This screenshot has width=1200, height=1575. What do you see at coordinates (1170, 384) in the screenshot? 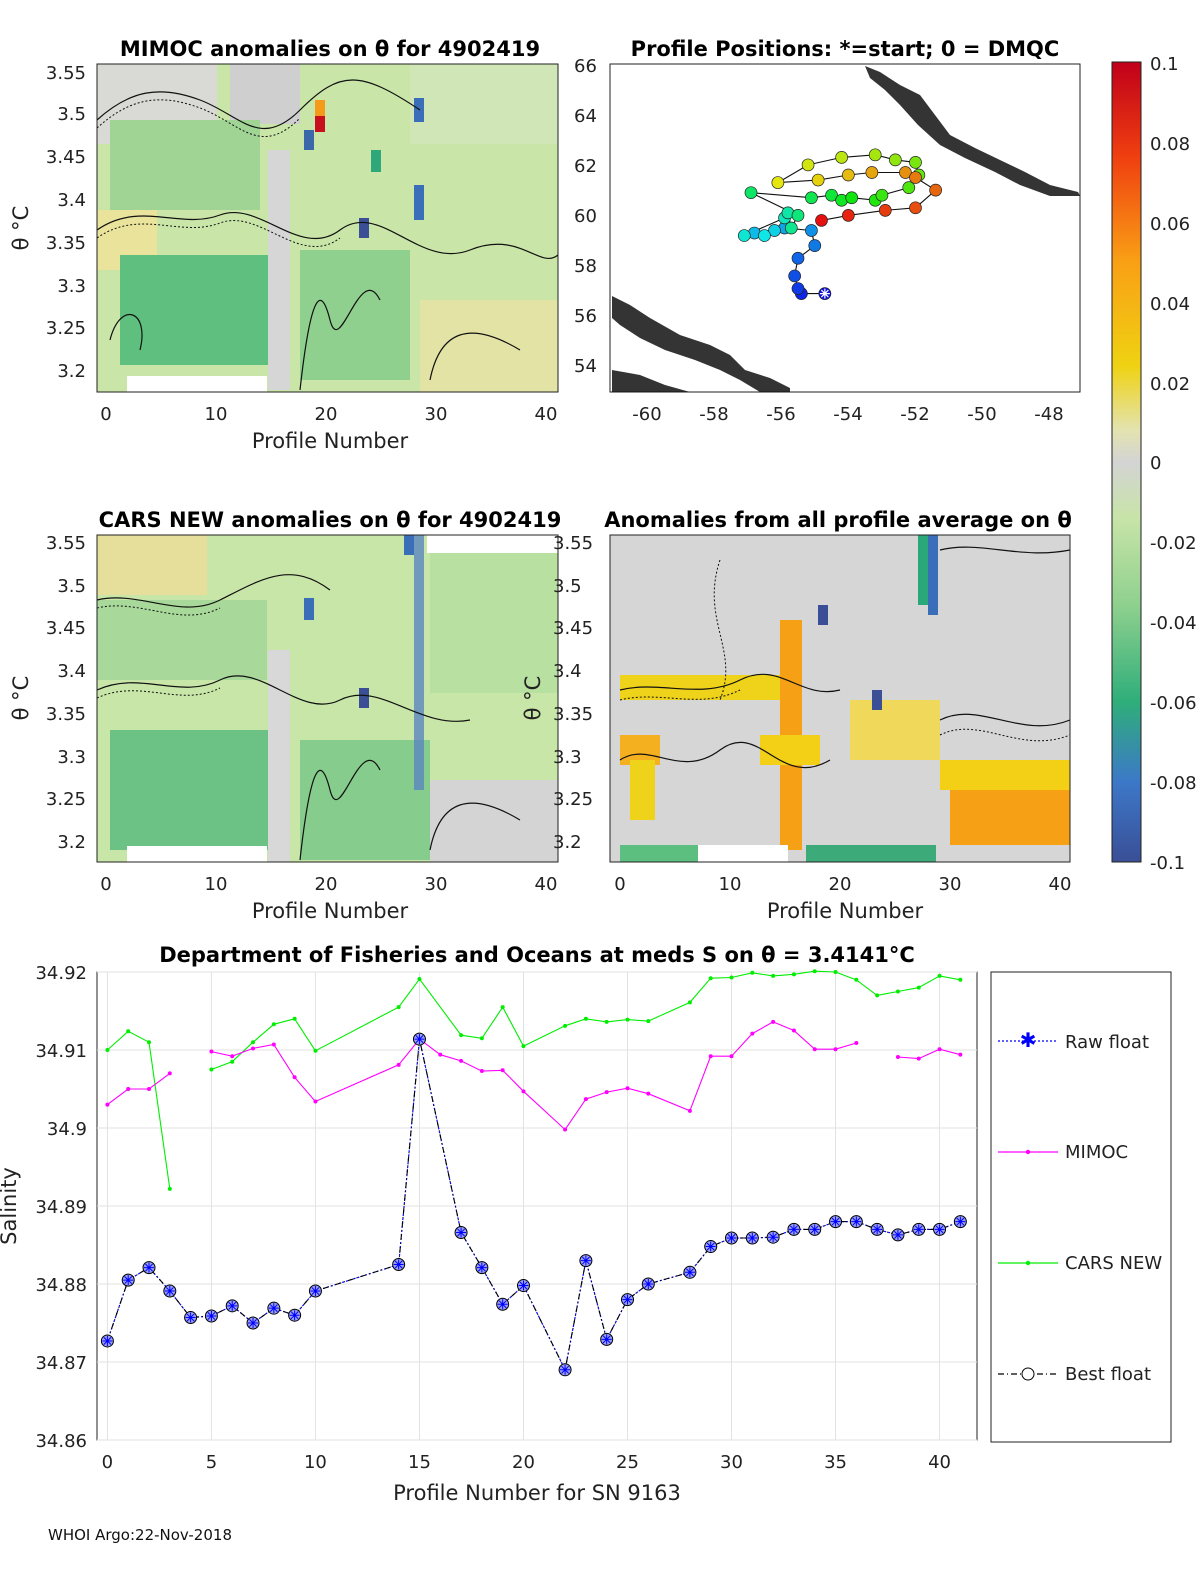
I see `colorbar-tick: 0.02` at bounding box center [1170, 384].